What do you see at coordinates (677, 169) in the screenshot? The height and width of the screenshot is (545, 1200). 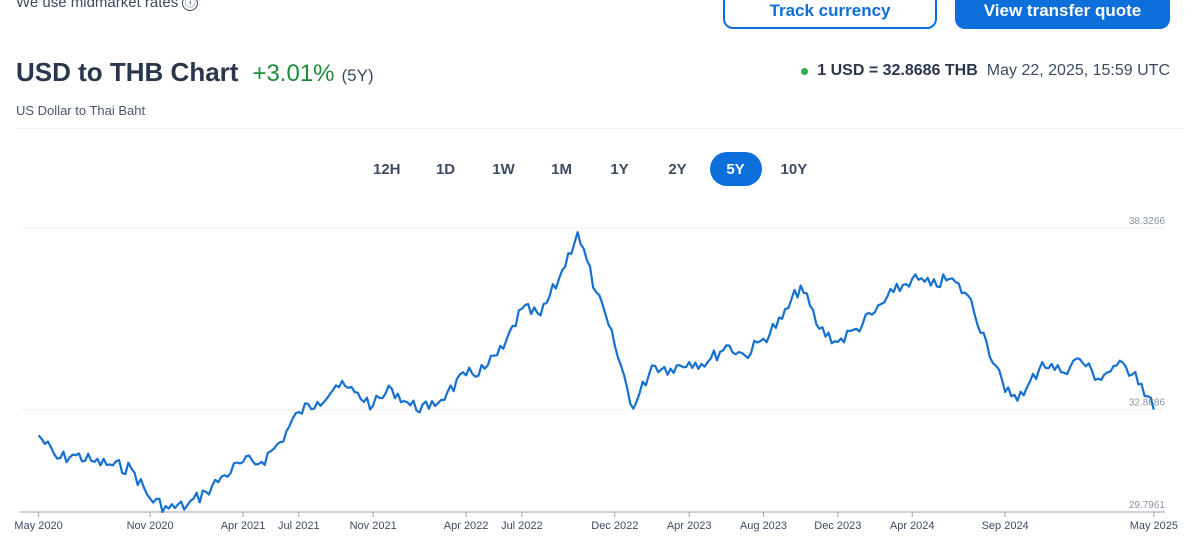 I see `period-tab-2y: 2Y` at bounding box center [677, 169].